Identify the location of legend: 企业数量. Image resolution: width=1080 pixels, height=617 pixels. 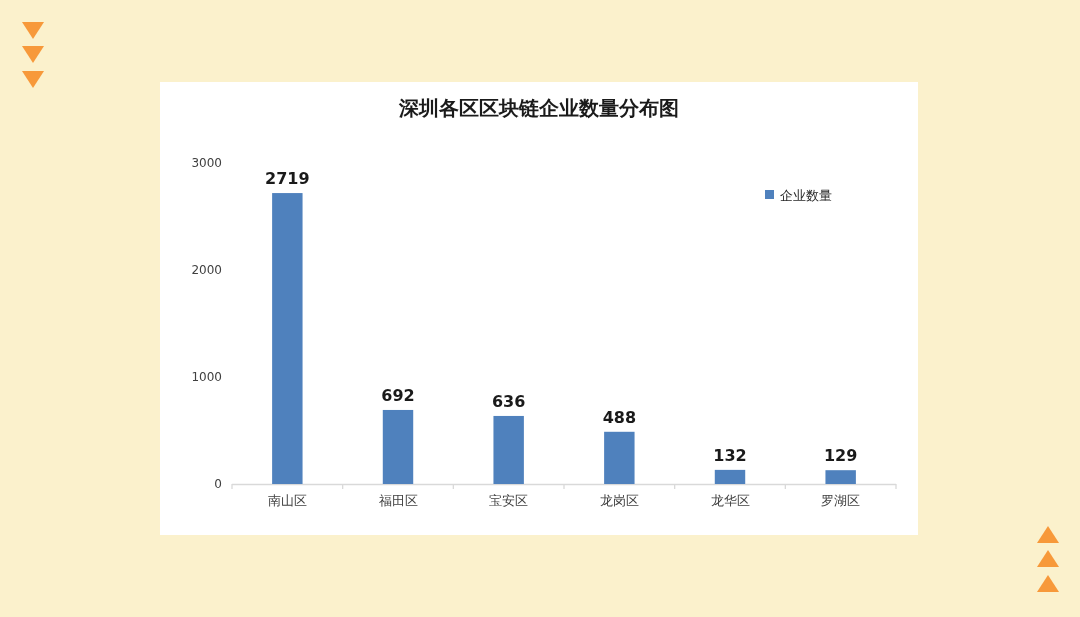
(798, 195).